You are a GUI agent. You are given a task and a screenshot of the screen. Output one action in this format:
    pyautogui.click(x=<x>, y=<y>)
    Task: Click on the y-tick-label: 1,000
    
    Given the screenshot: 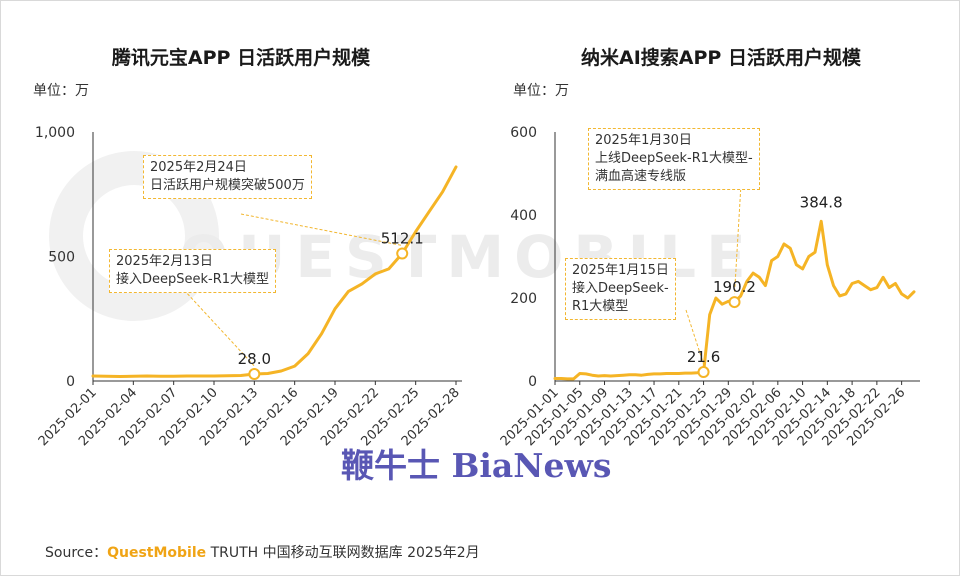 What is the action you would take?
    pyautogui.click(x=55, y=133)
    